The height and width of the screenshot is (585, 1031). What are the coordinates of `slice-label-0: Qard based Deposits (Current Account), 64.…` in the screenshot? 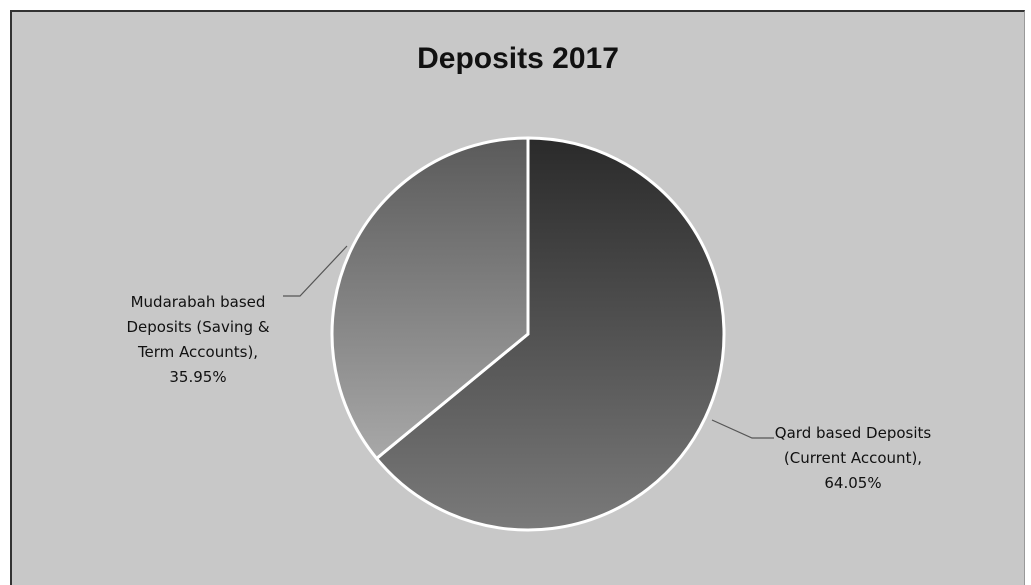 It's located at (853, 458).